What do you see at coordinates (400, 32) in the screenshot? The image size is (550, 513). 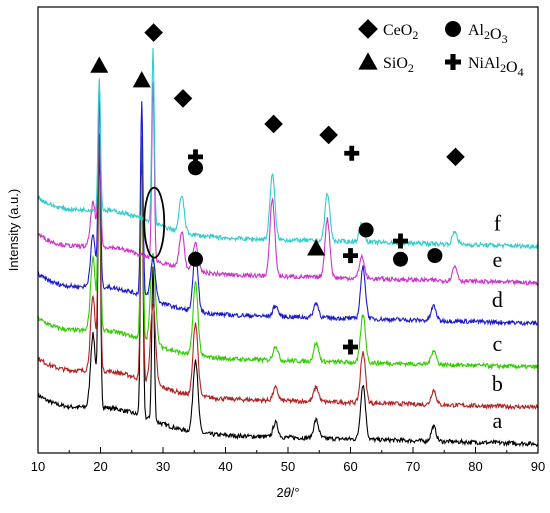 I see `legend-label: CeO2` at bounding box center [400, 32].